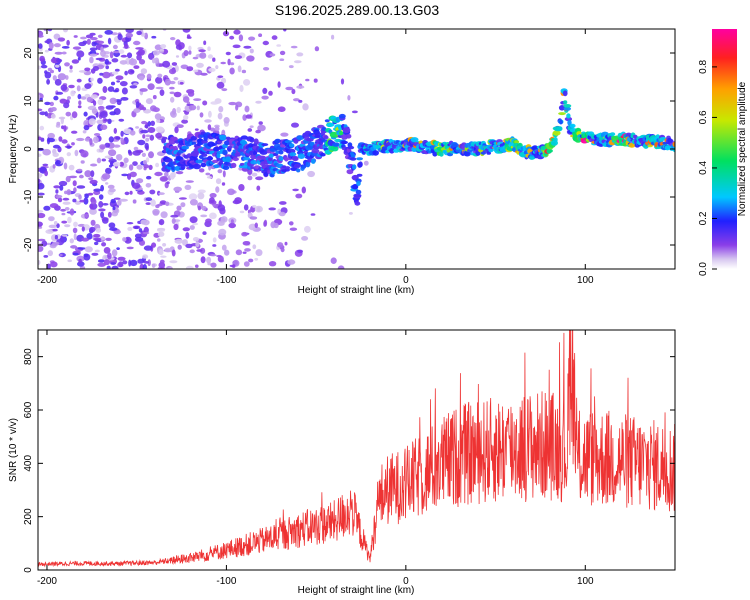 This screenshot has height=600, width=750. Describe the element at coordinates (47, 581) in the screenshot. I see `snr-x-tick-label: -200` at that location.